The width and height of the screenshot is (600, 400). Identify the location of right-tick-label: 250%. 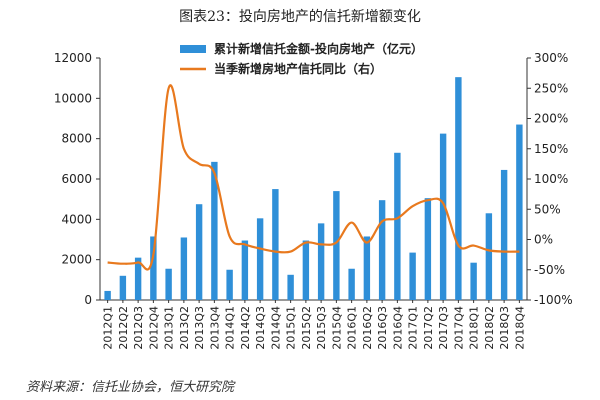
(551, 88).